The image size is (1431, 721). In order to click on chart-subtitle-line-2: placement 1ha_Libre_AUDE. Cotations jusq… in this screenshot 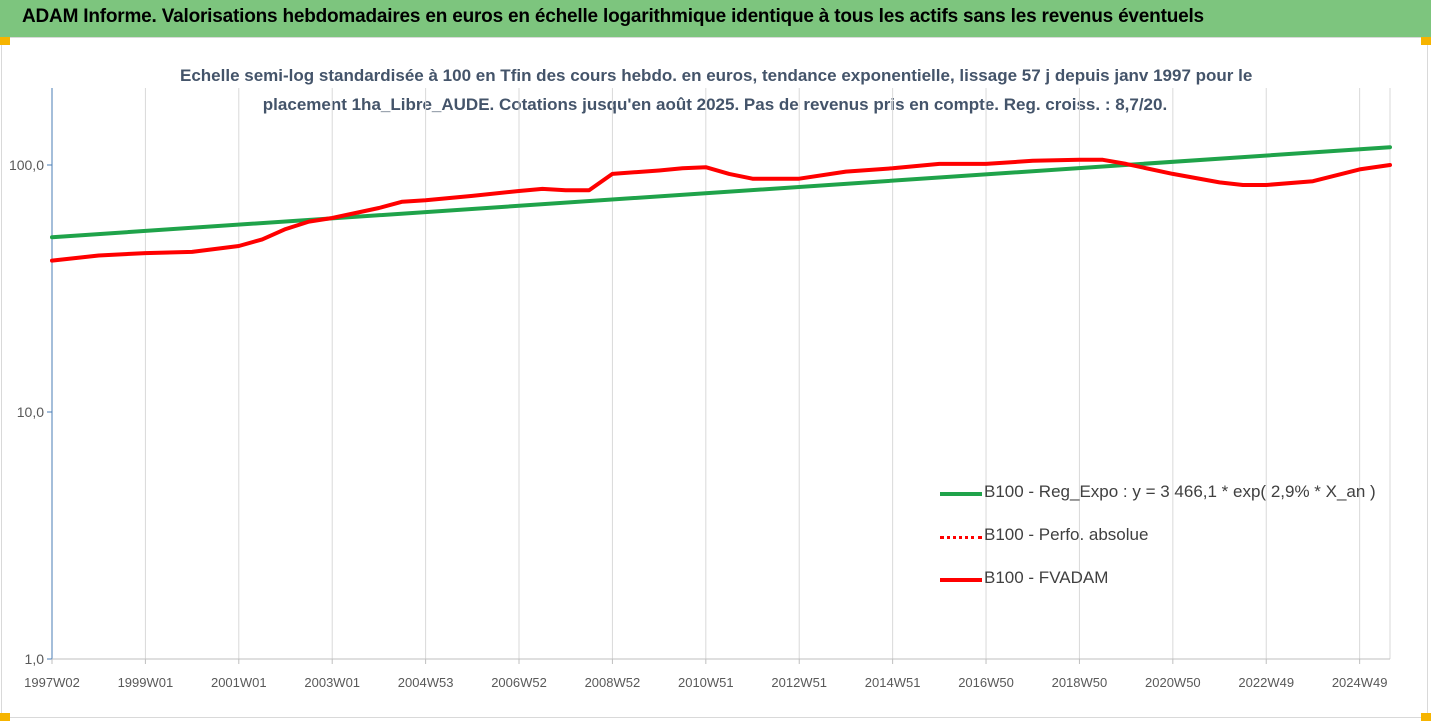, I will do `click(715, 104)`.